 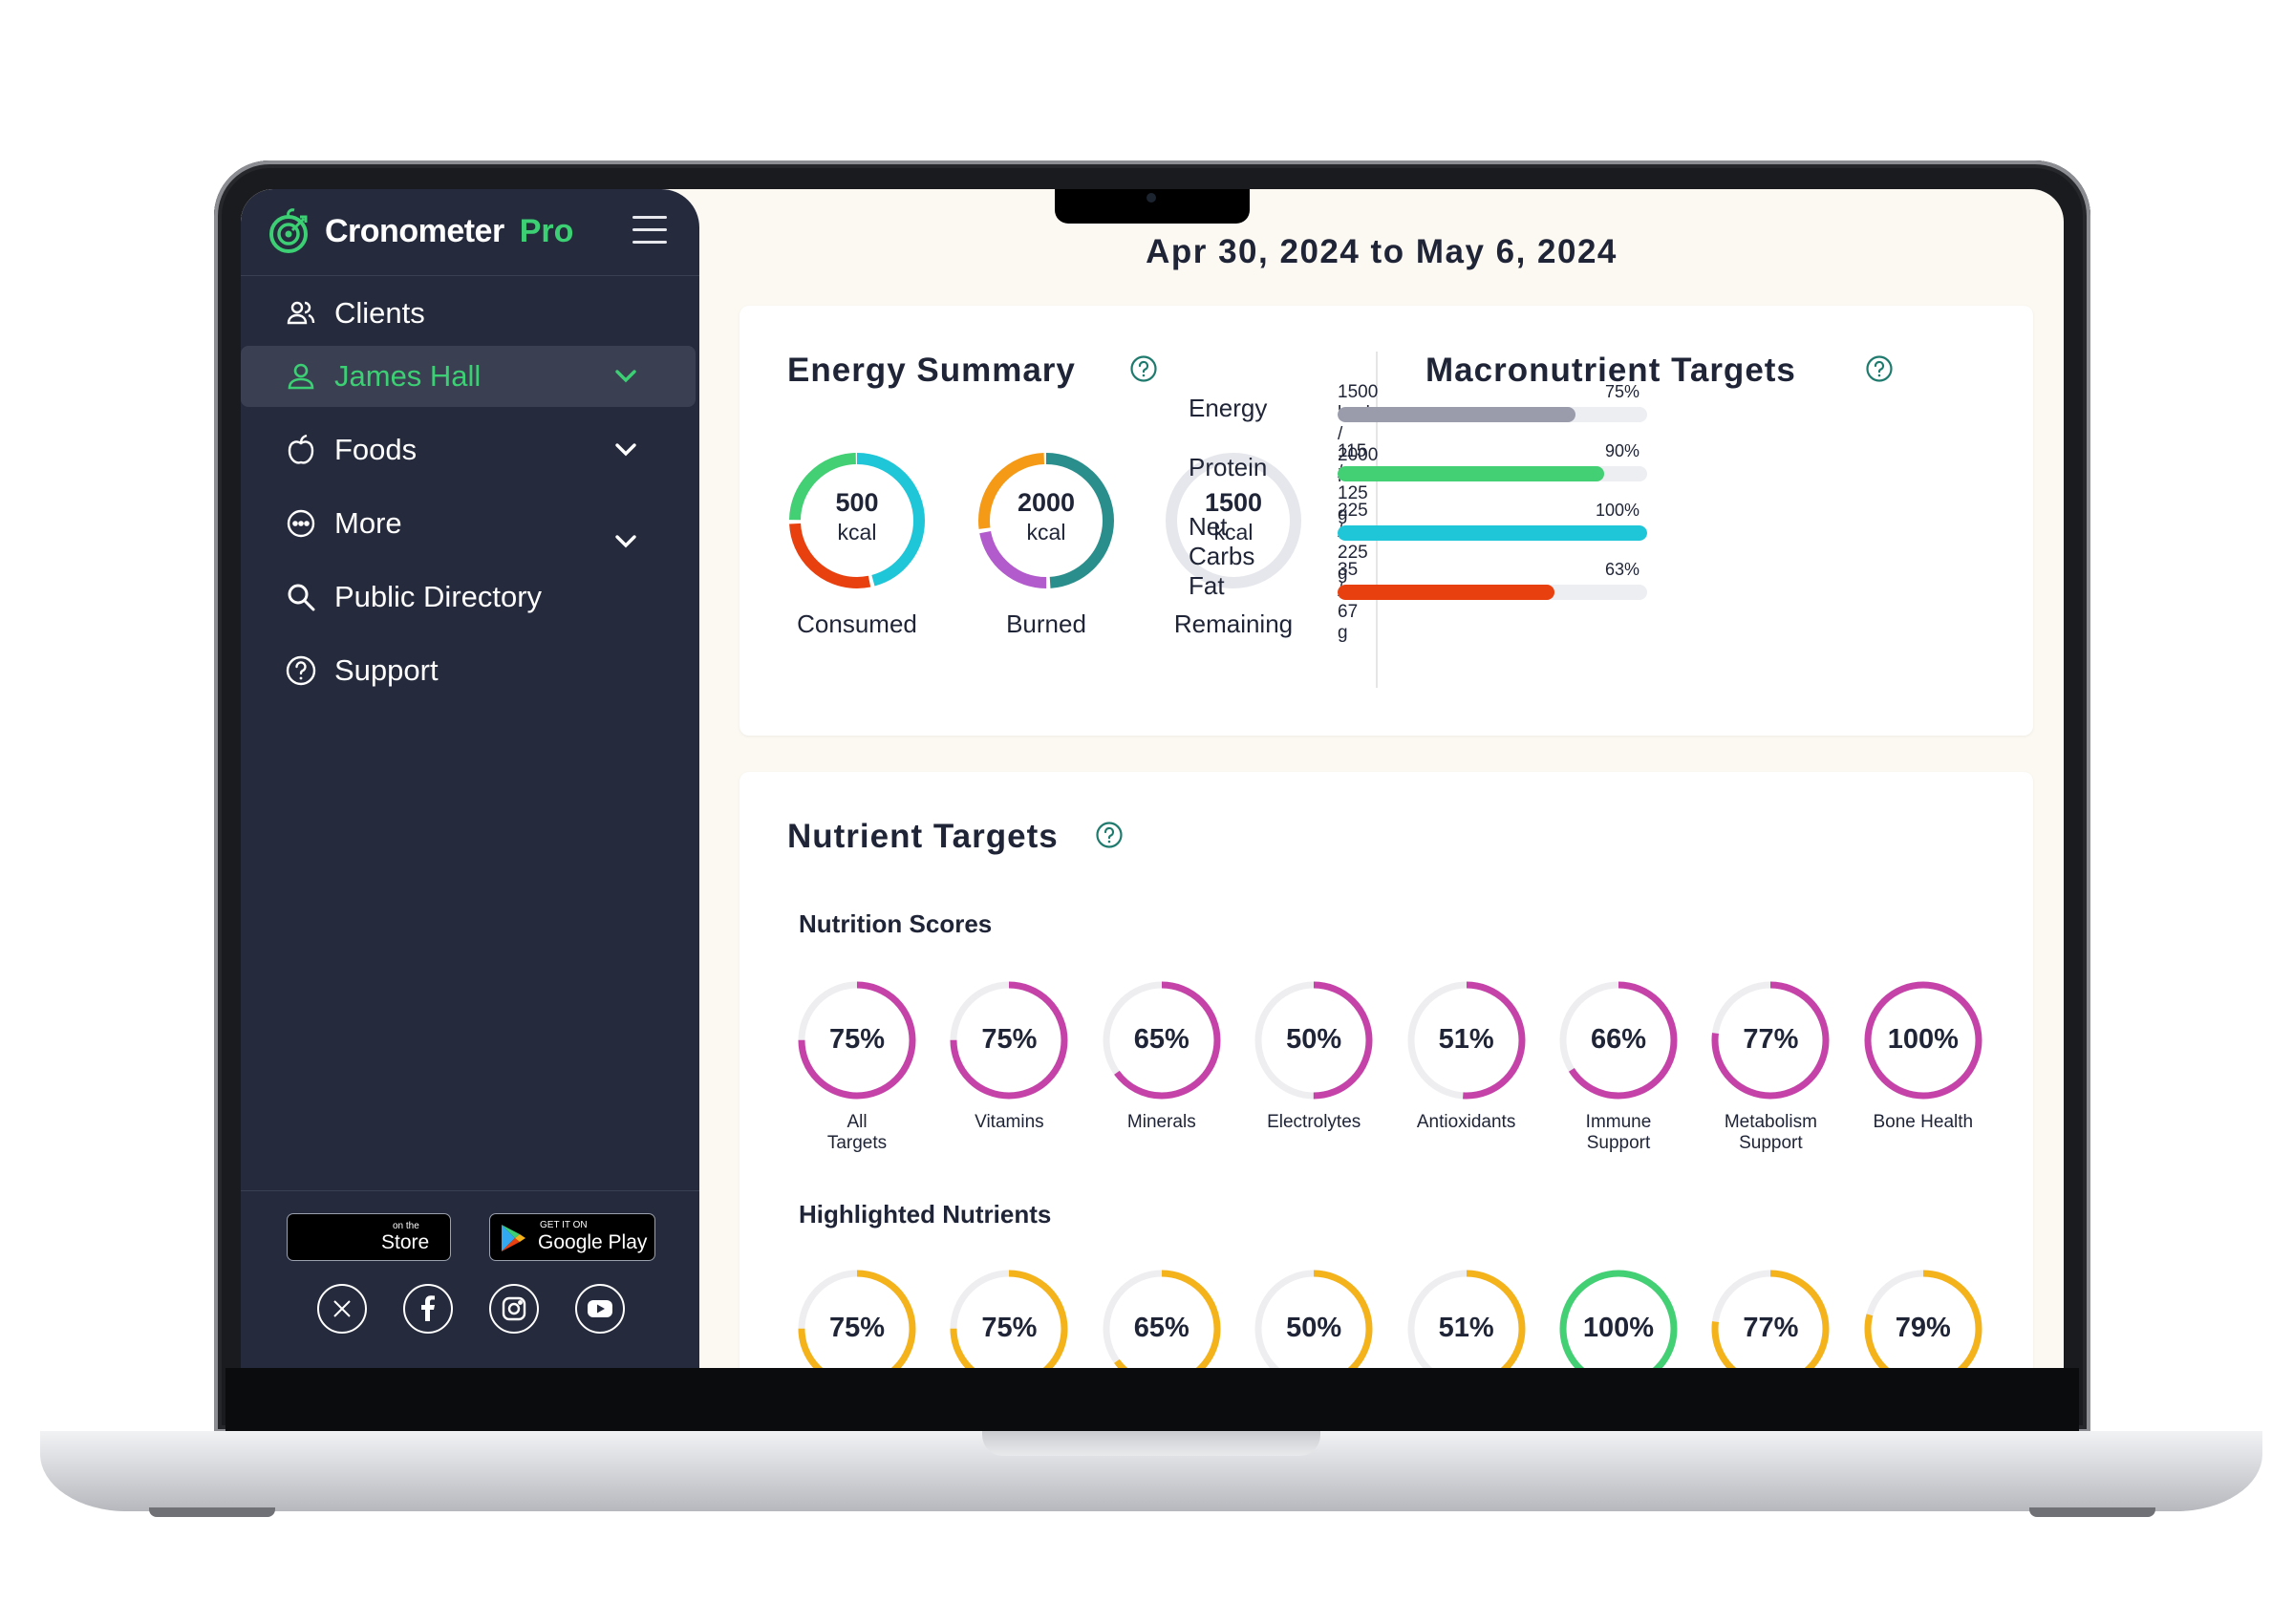 I want to click on highlighted-nutrients-title: Highlighted Nutrients, so click(x=925, y=1215).